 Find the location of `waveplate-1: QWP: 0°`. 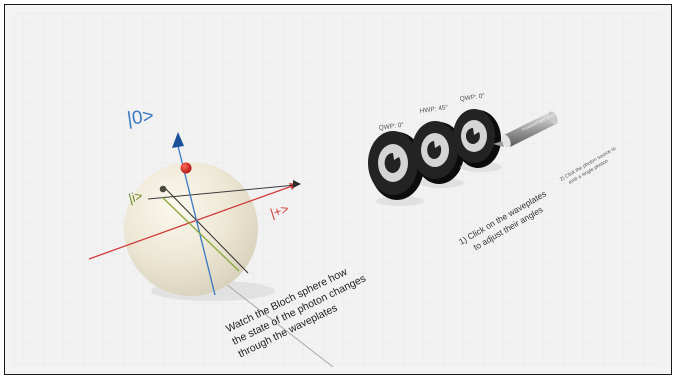

waveplate-1: QWP: 0° is located at coordinates (396, 163).